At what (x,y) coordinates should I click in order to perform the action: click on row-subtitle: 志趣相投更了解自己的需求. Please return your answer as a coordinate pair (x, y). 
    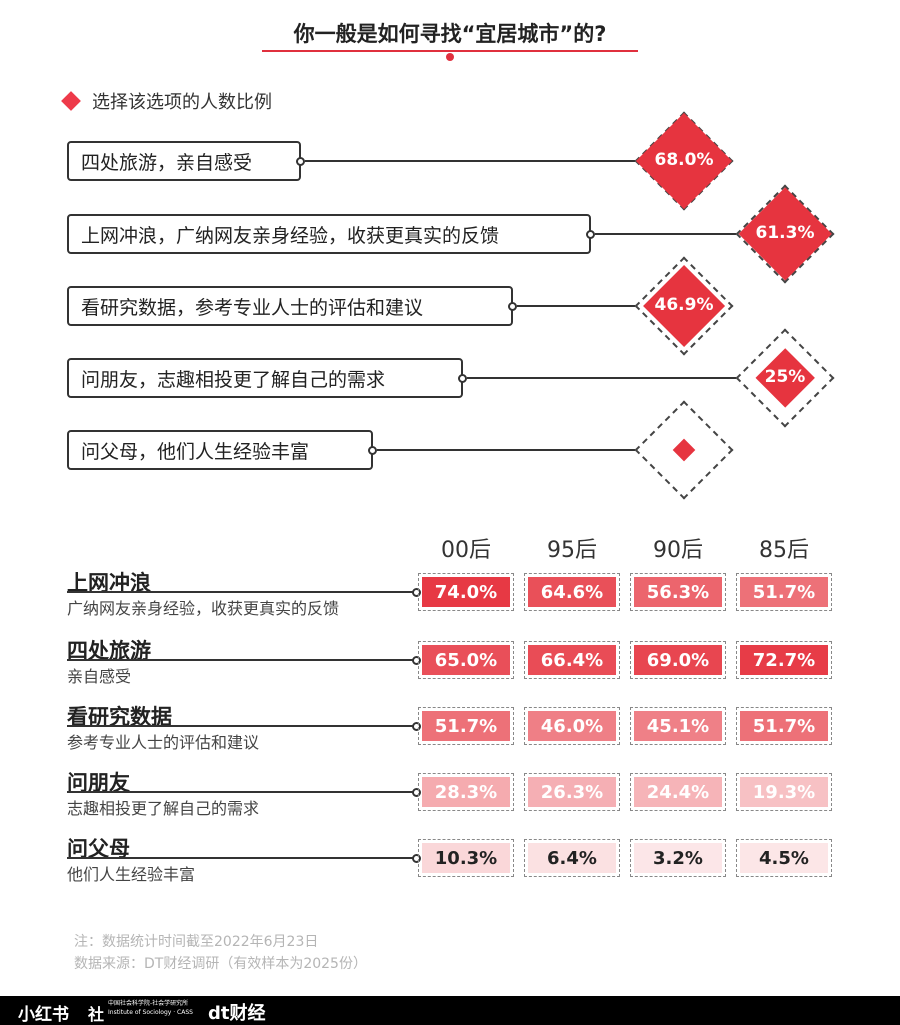
    Looking at the image, I should click on (163, 808).